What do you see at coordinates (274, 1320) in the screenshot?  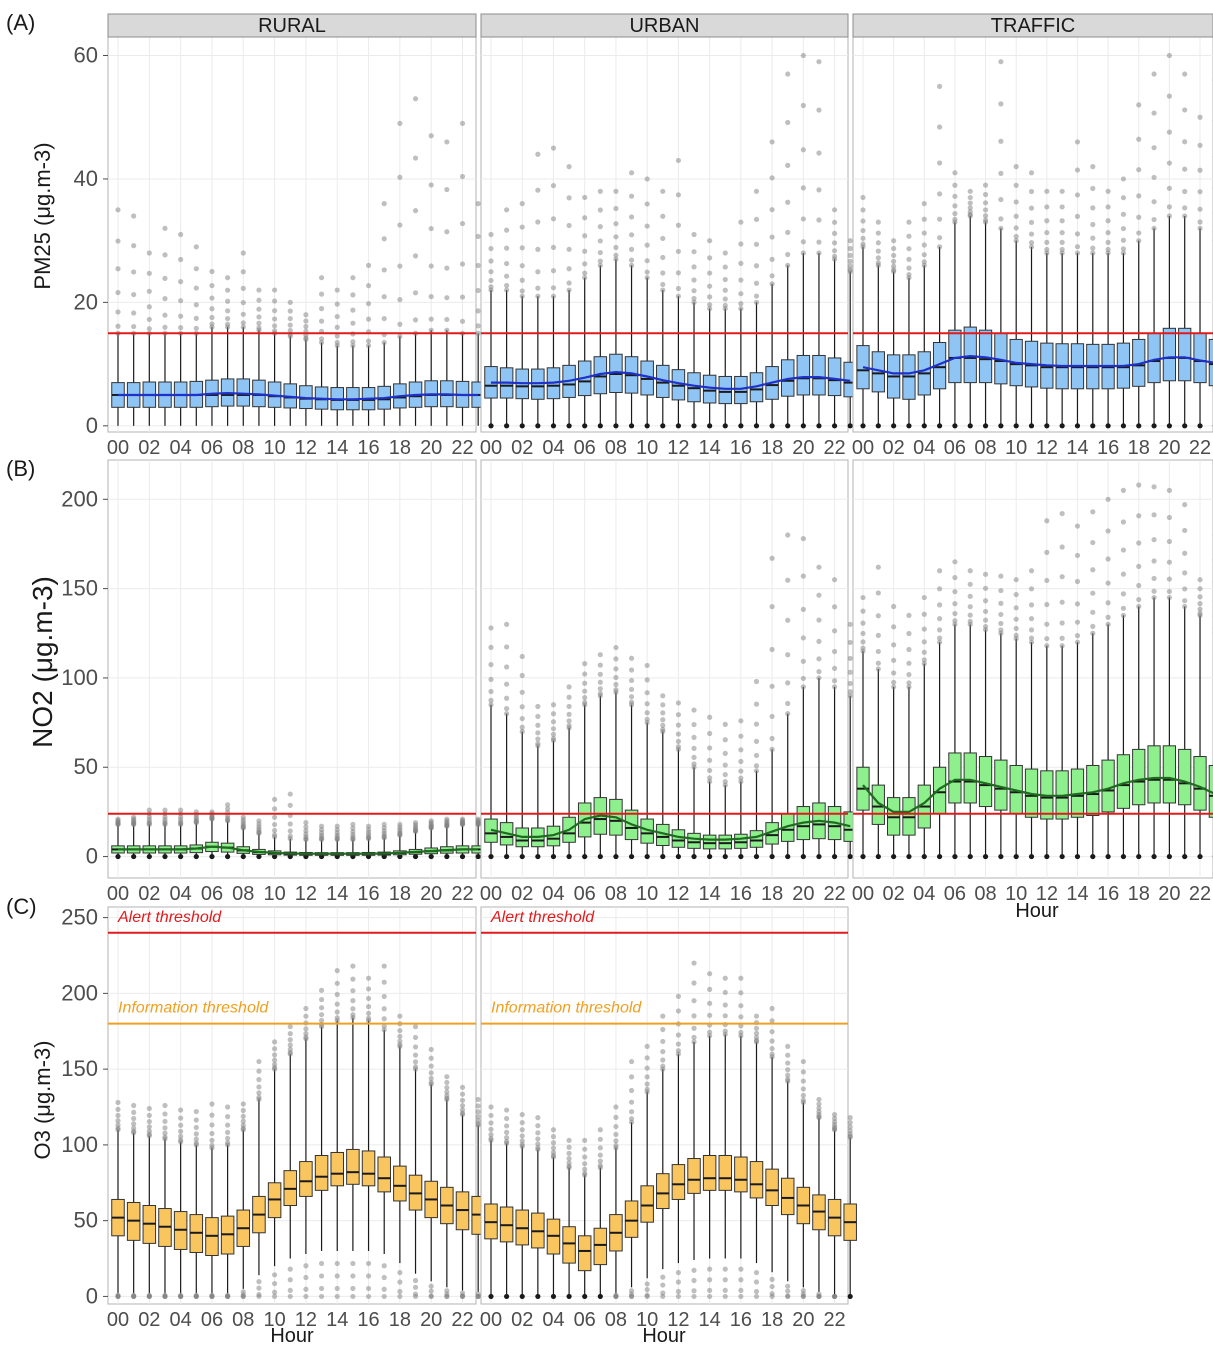 I see `x-tick-label: 10` at bounding box center [274, 1320].